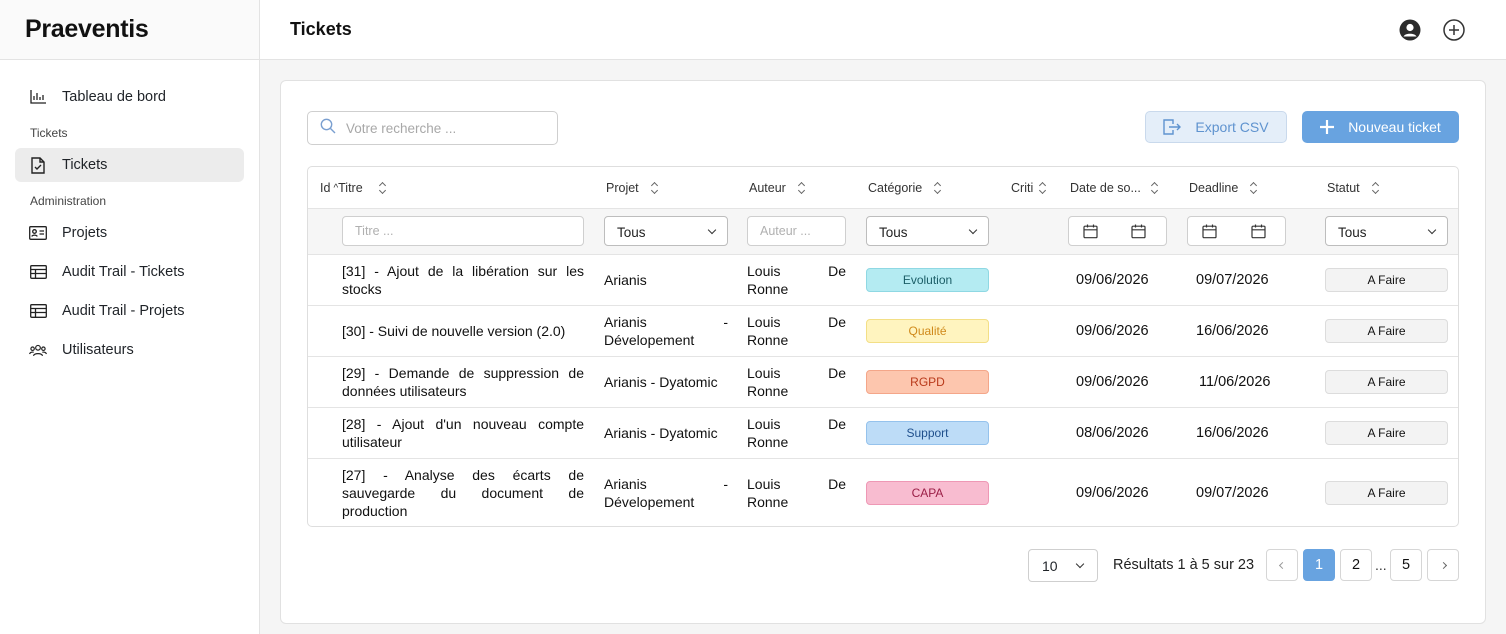 The image size is (1506, 634). I want to click on sidebar-item-label: Audit Trail - Tickets, so click(123, 272).